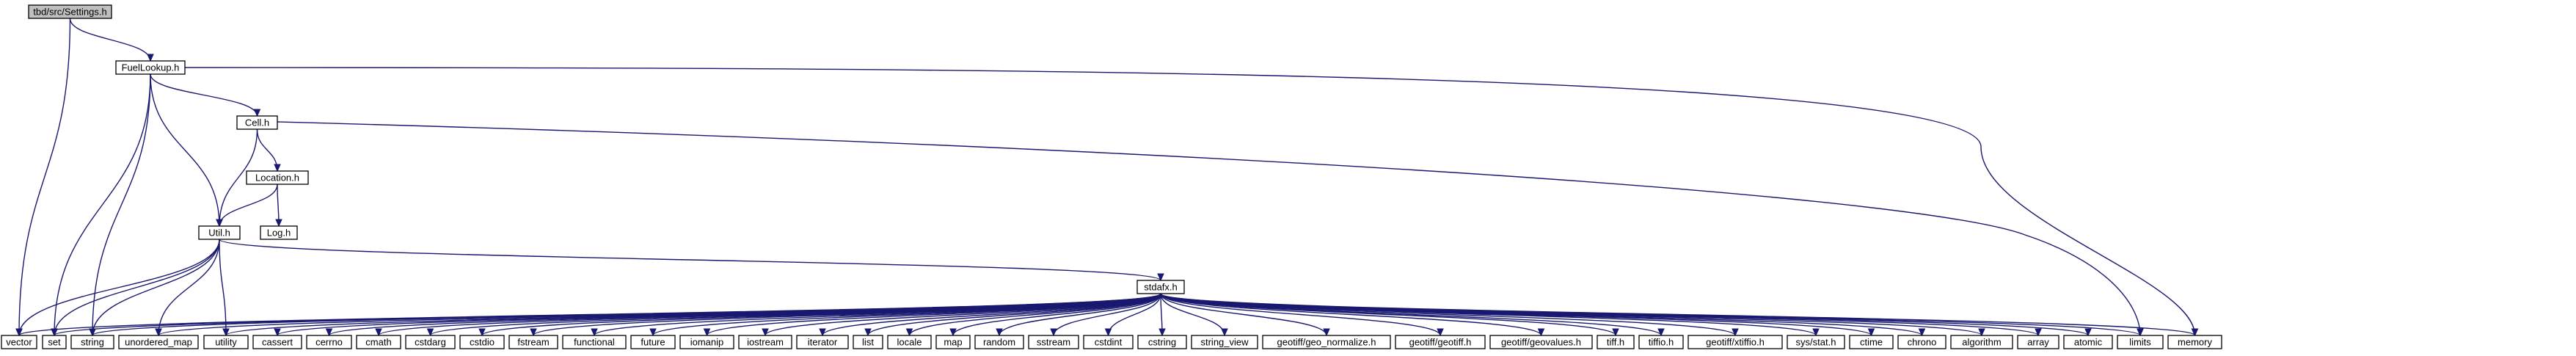  I want to click on node-functional: functional, so click(594, 342).